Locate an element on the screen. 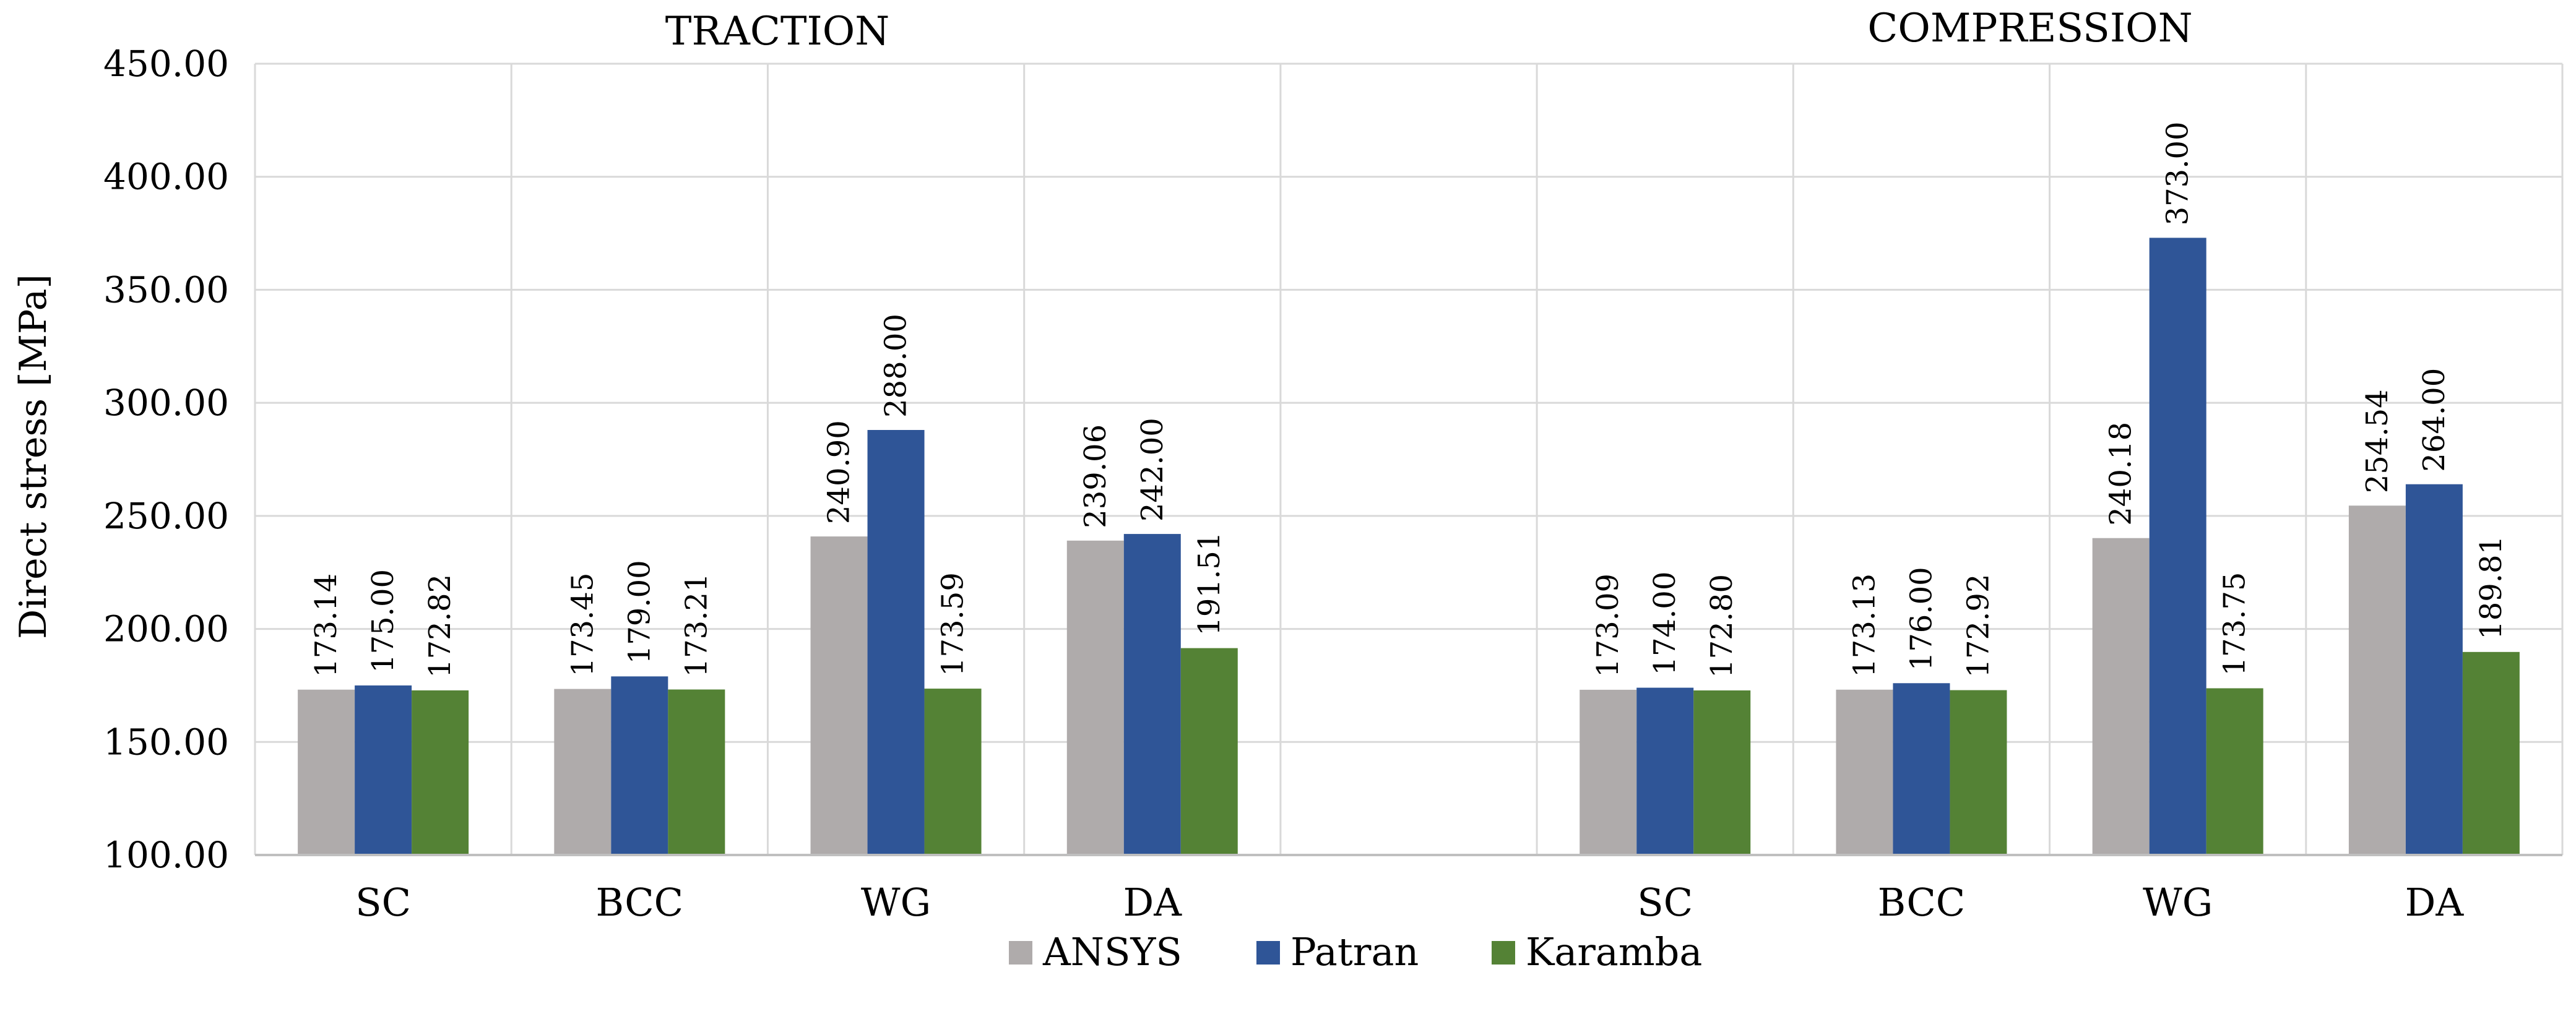 This screenshot has width=2576, height=1014. y-tick-label: 200.00 is located at coordinates (166, 629).